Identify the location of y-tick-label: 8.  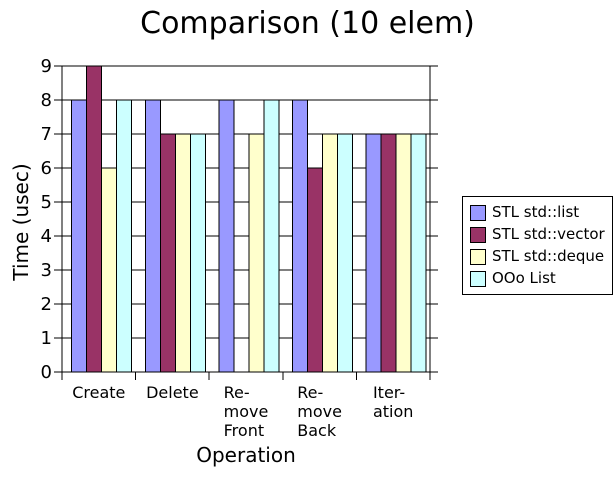
(46, 100).